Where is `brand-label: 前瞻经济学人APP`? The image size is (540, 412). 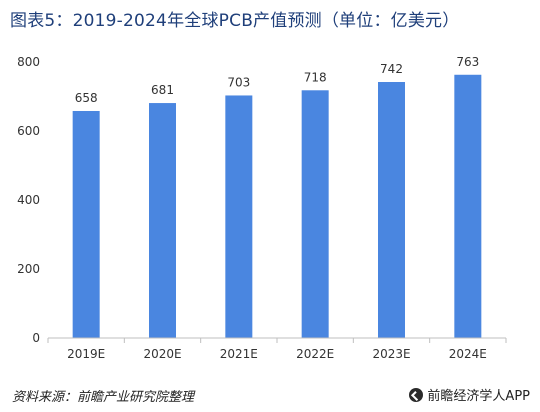
brand-label: 前瞻经济学人APP is located at coordinates (478, 396).